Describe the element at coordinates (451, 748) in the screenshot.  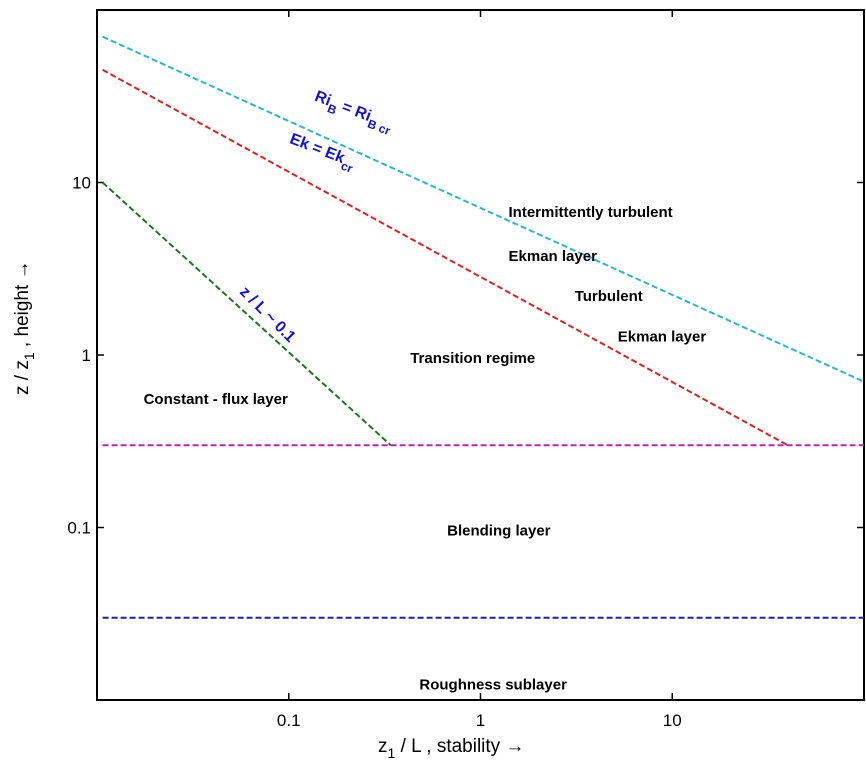
I see `x-axis-title: z1 / L , stability →` at that location.